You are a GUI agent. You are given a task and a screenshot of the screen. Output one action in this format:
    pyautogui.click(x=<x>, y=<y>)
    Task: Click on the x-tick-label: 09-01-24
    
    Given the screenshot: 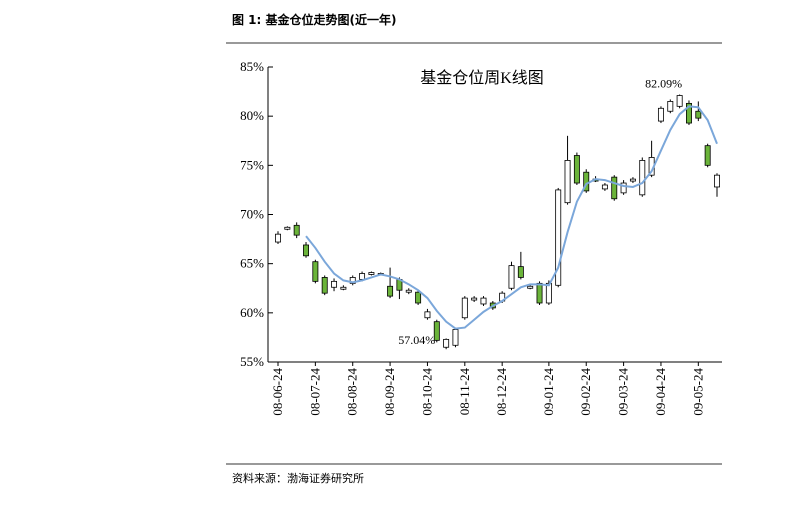 What is the action you would take?
    pyautogui.click(x=548, y=392)
    